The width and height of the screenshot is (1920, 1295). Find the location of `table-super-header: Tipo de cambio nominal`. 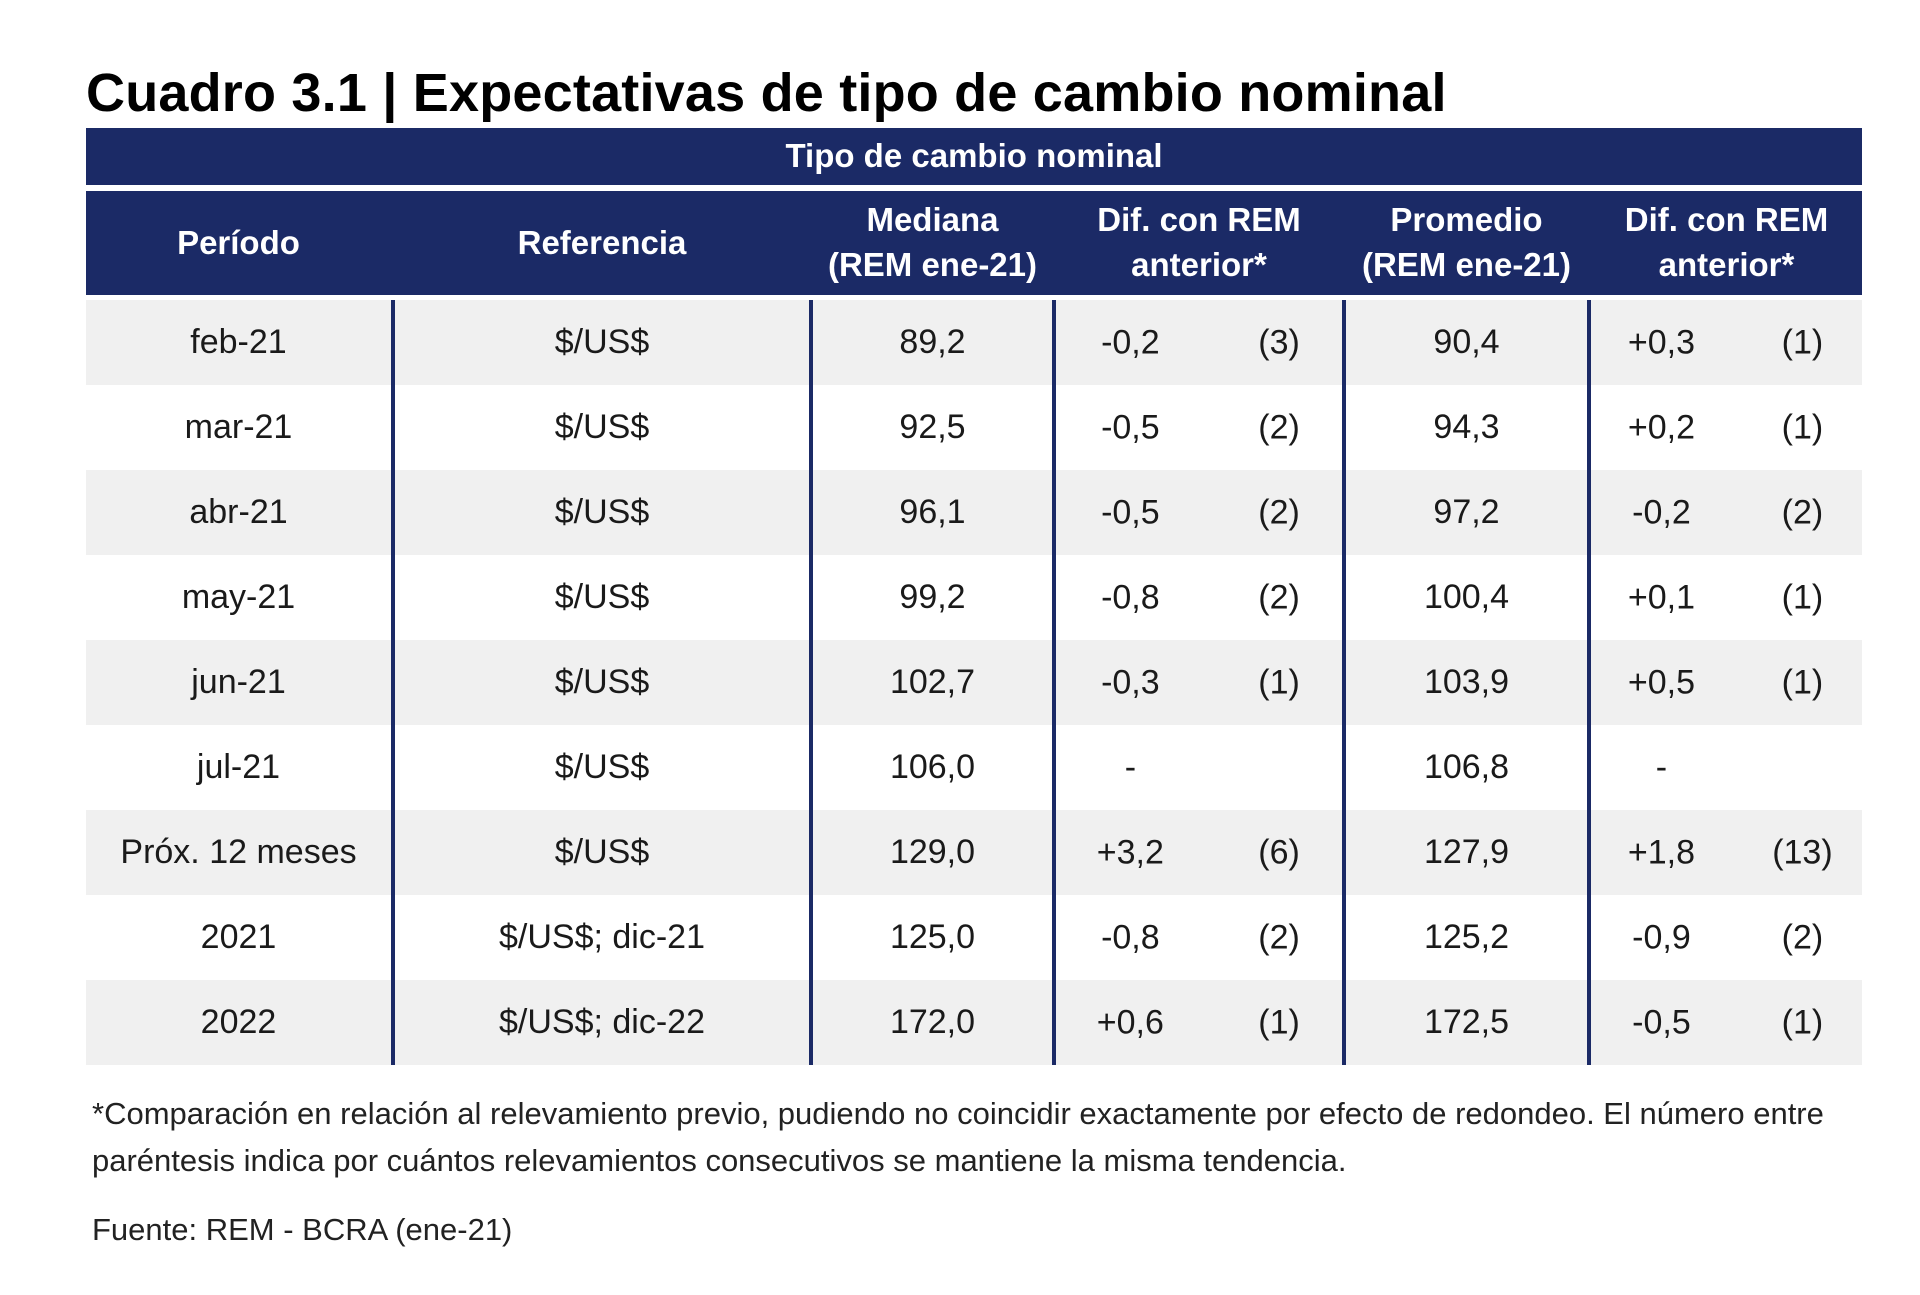

table-super-header: Tipo de cambio nominal is located at coordinates (974, 159).